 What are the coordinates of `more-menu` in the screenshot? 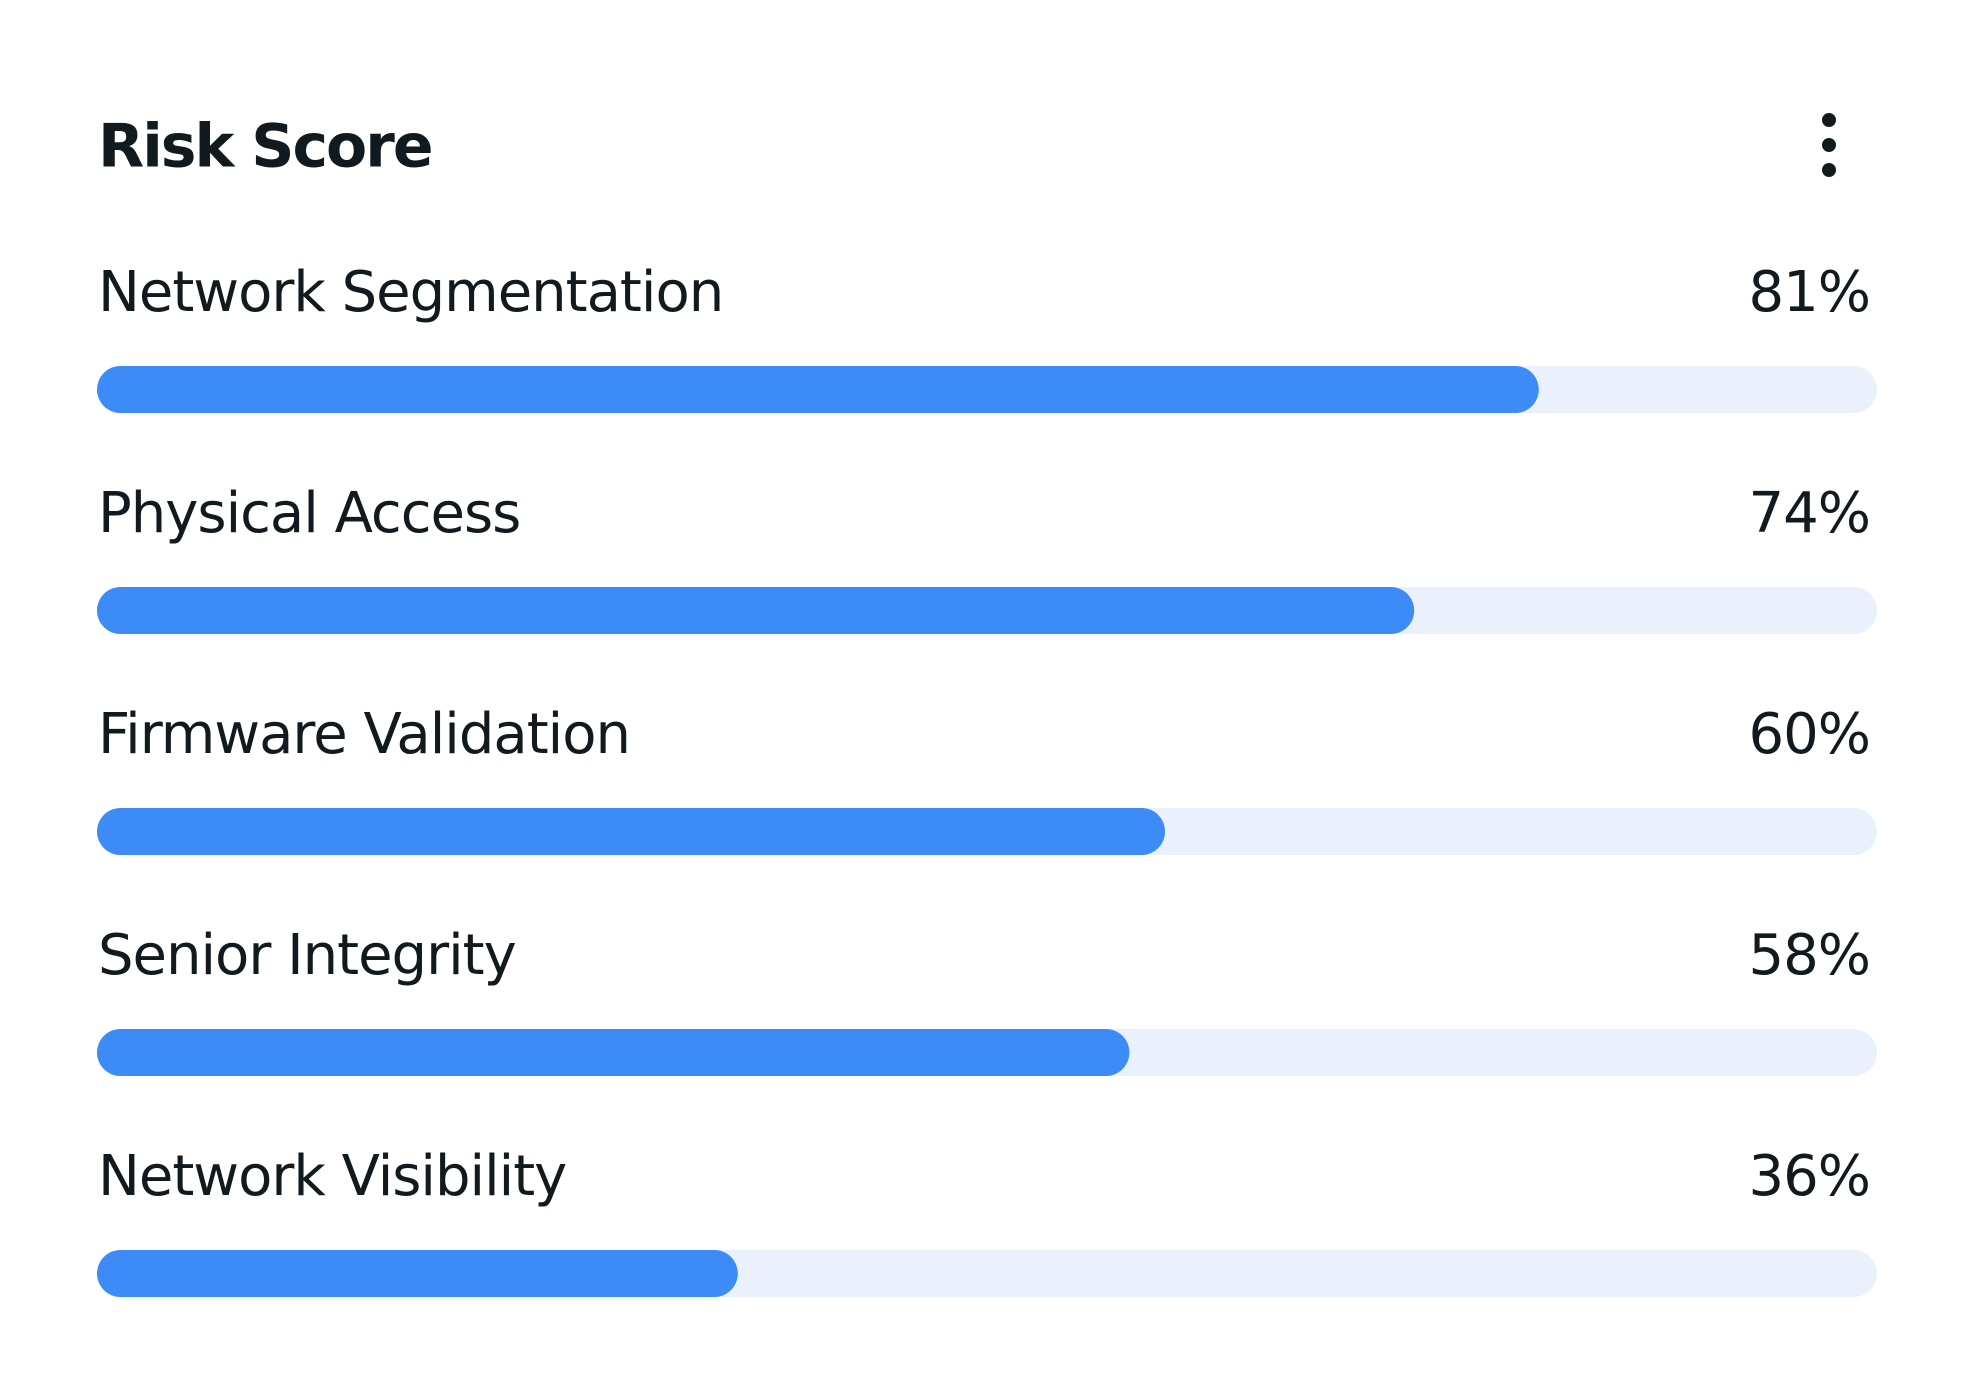 It's located at (1830, 145).